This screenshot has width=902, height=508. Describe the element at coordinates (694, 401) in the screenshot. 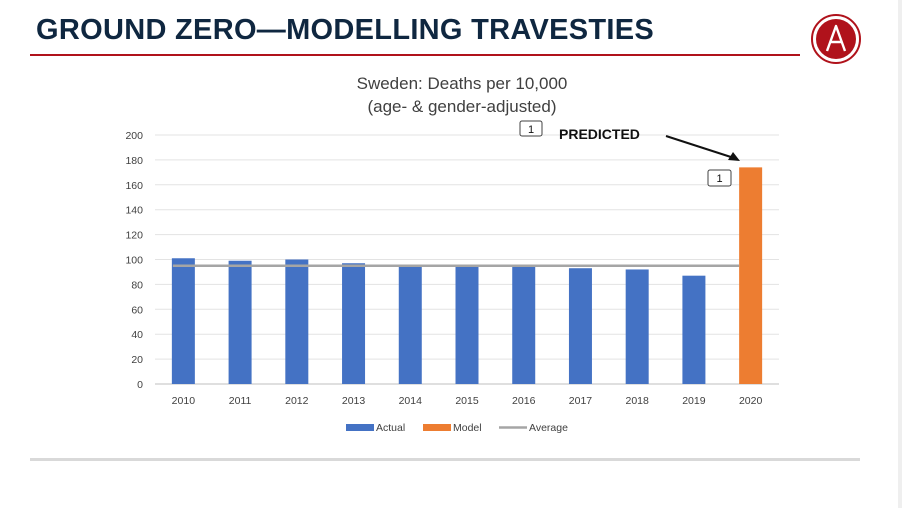

I see `x-tick-label: 2019` at that location.